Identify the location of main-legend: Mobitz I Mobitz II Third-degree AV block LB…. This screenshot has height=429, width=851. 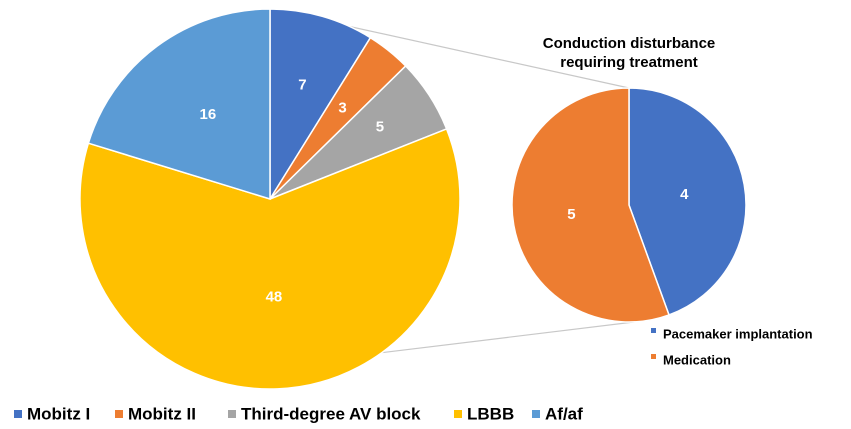
(298, 413).